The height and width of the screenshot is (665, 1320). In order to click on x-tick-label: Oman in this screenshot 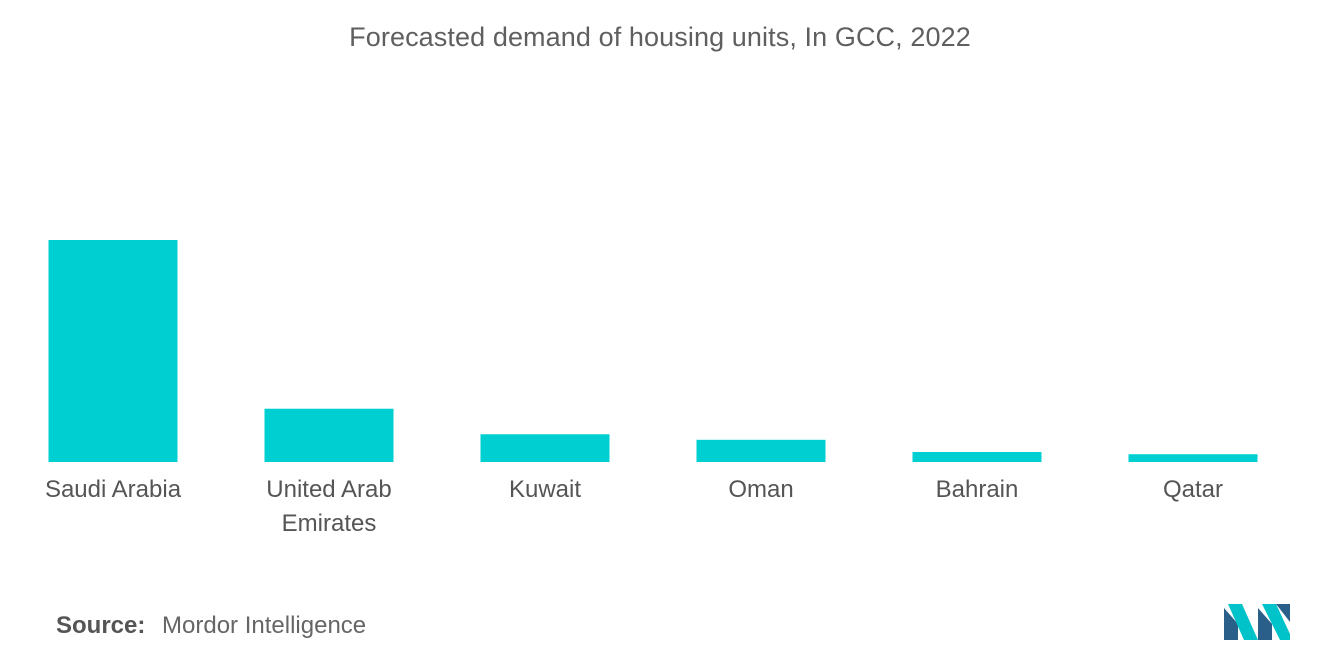, I will do `click(760, 489)`.